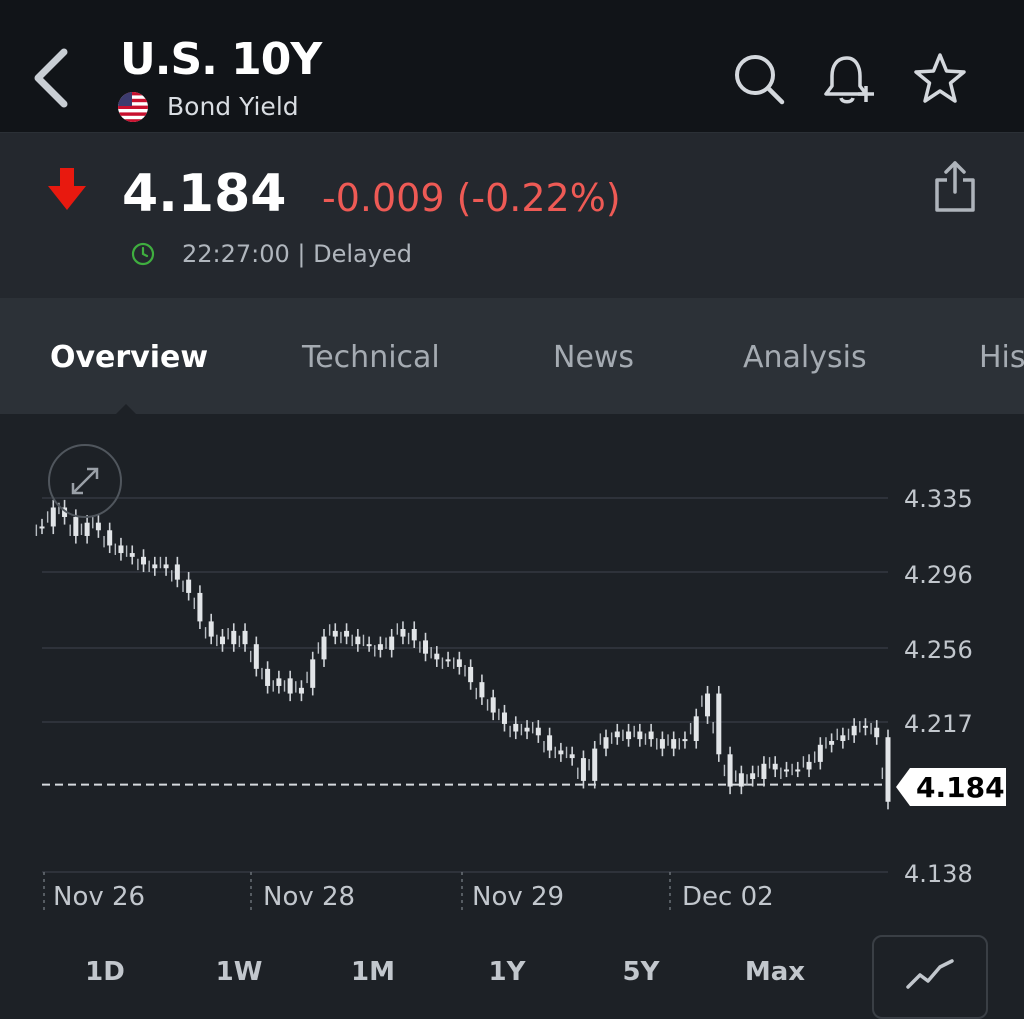 This screenshot has height=1019, width=1024. What do you see at coordinates (1001, 357) in the screenshot?
I see `tab-history: His` at bounding box center [1001, 357].